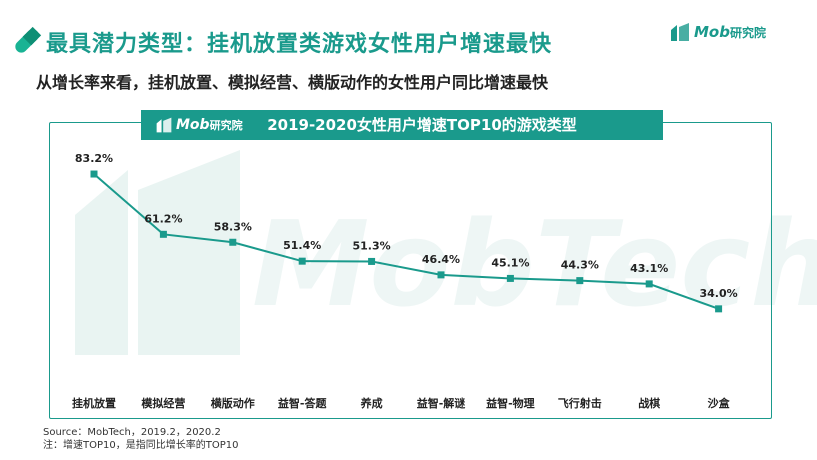 The width and height of the screenshot is (817, 460). Describe the element at coordinates (510, 403) in the screenshot. I see `x-tick-label: 益智-物理` at that location.